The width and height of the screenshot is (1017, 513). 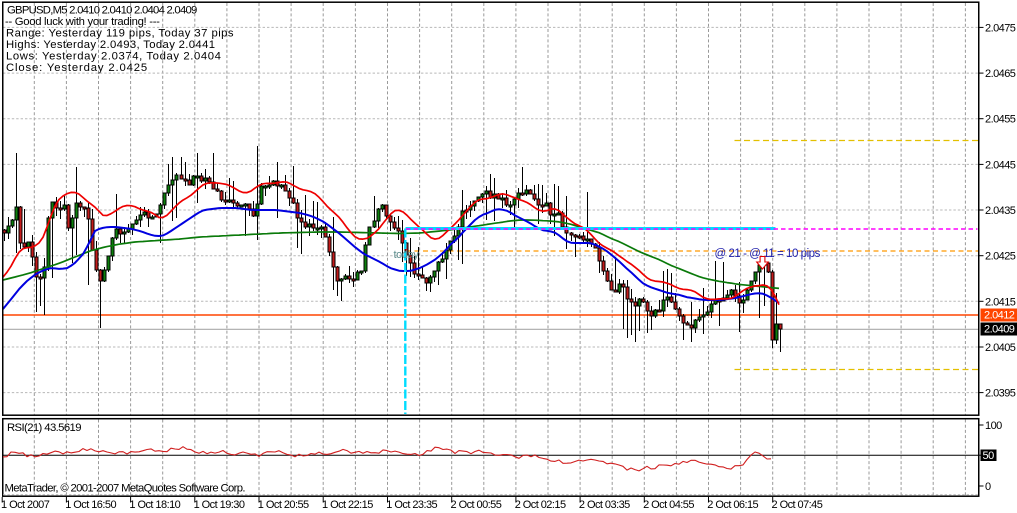 I want to click on svg-text: 2.0405, so click(x=1000, y=348).